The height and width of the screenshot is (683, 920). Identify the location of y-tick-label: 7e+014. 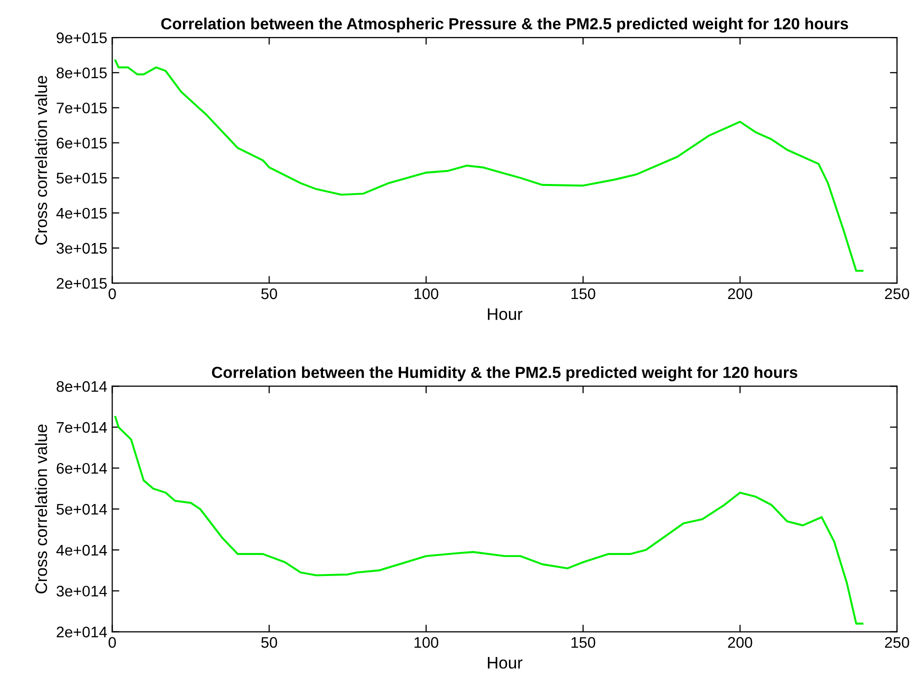
(81, 427).